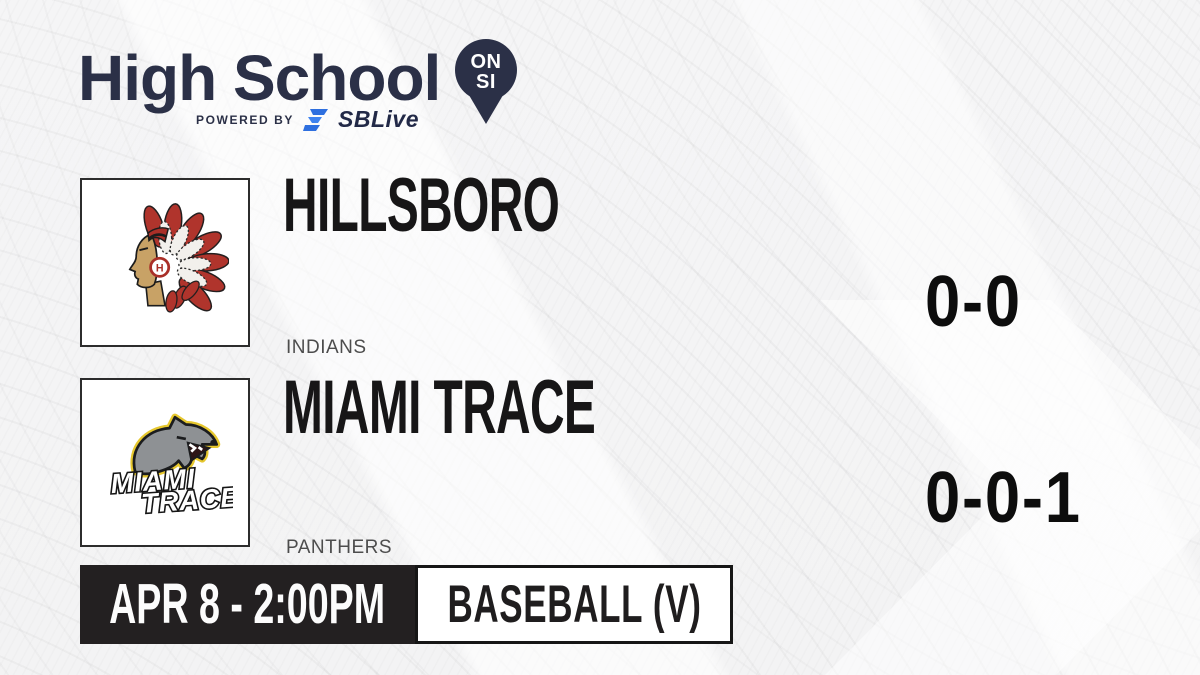  Describe the element at coordinates (245, 119) in the screenshot. I see `powered-by-label: POWERED BY` at that location.